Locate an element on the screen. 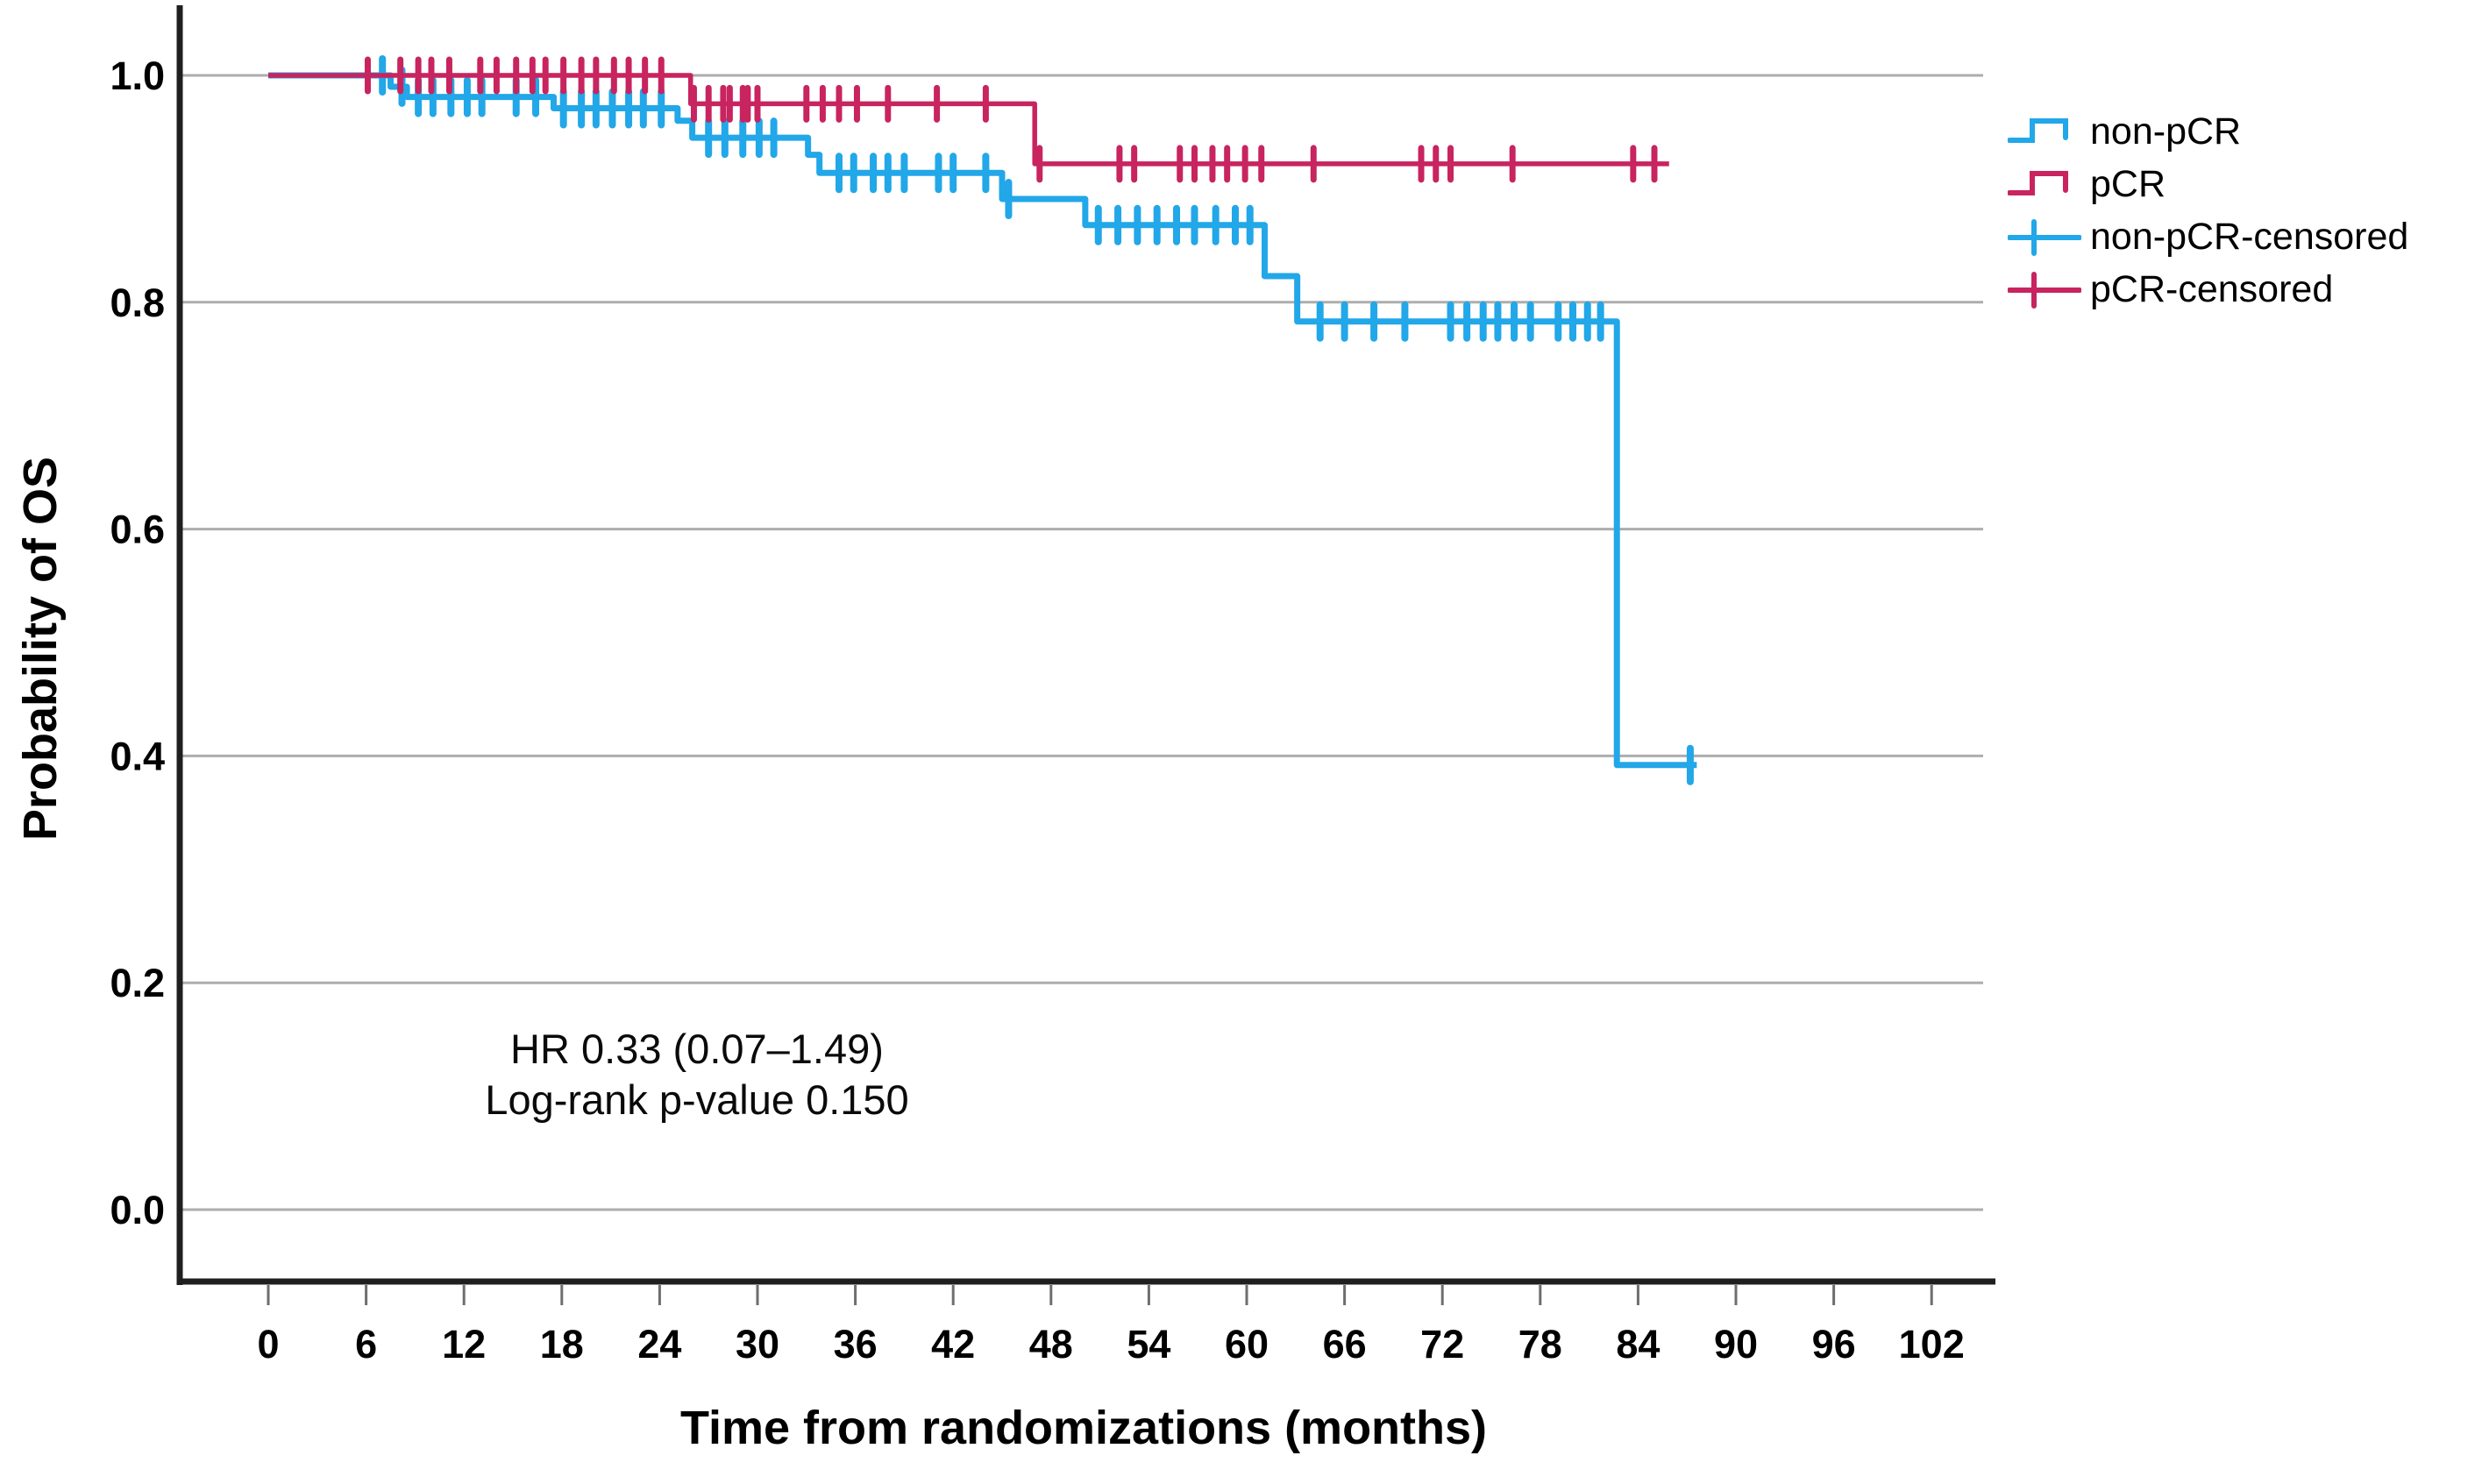 The height and width of the screenshot is (1484, 2482). x-tick-label: 60 is located at coordinates (1247, 1345).